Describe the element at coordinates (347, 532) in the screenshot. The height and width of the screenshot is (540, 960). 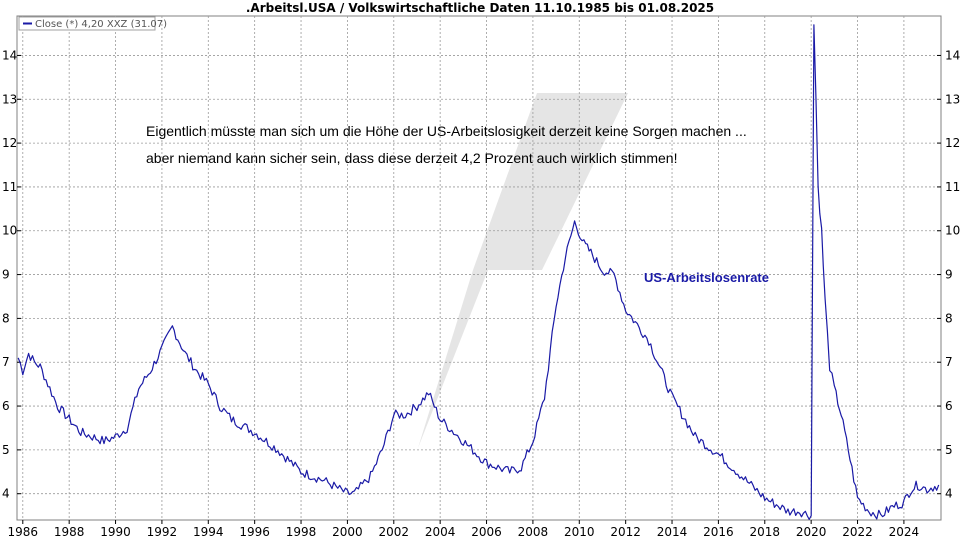
I see `x-tick-label: 2000` at that location.